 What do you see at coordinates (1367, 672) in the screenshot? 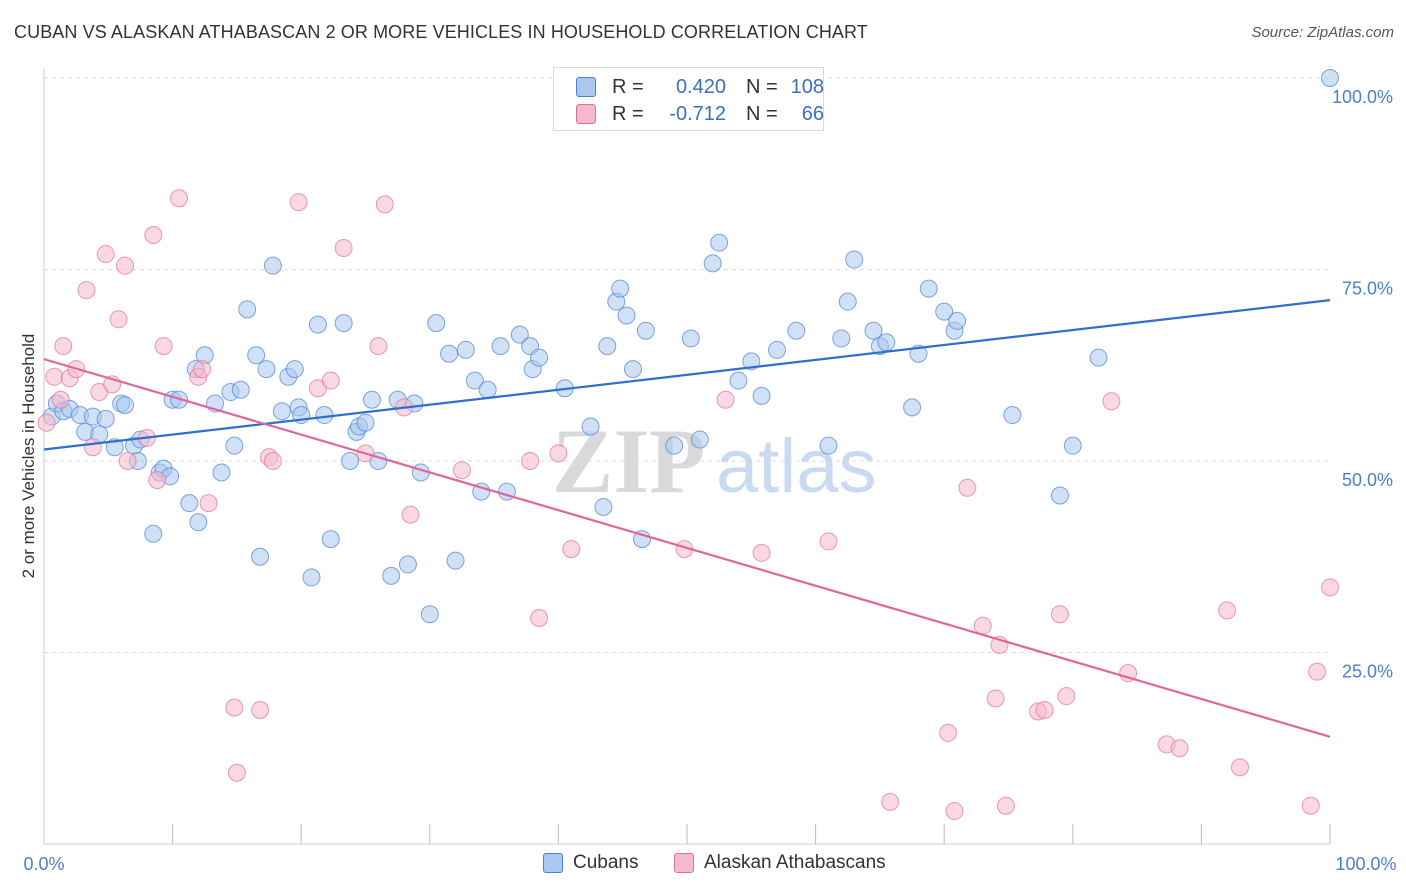
I see `y-tick-label: 25.0%` at bounding box center [1367, 672].